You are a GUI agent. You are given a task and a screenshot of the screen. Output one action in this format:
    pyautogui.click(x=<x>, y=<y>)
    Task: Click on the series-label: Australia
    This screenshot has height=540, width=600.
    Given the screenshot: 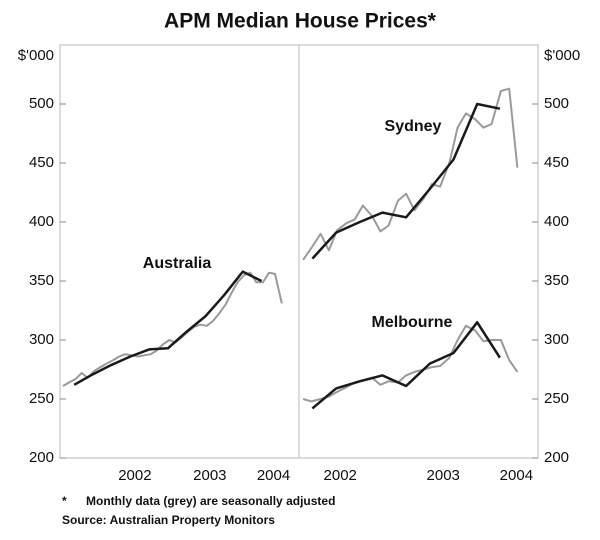 What is the action you would take?
    pyautogui.click(x=177, y=263)
    